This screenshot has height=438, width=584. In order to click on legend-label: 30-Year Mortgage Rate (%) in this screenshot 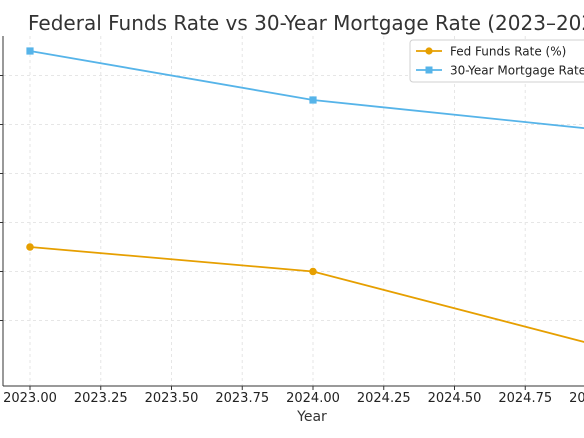, I will do `click(517, 71)`.